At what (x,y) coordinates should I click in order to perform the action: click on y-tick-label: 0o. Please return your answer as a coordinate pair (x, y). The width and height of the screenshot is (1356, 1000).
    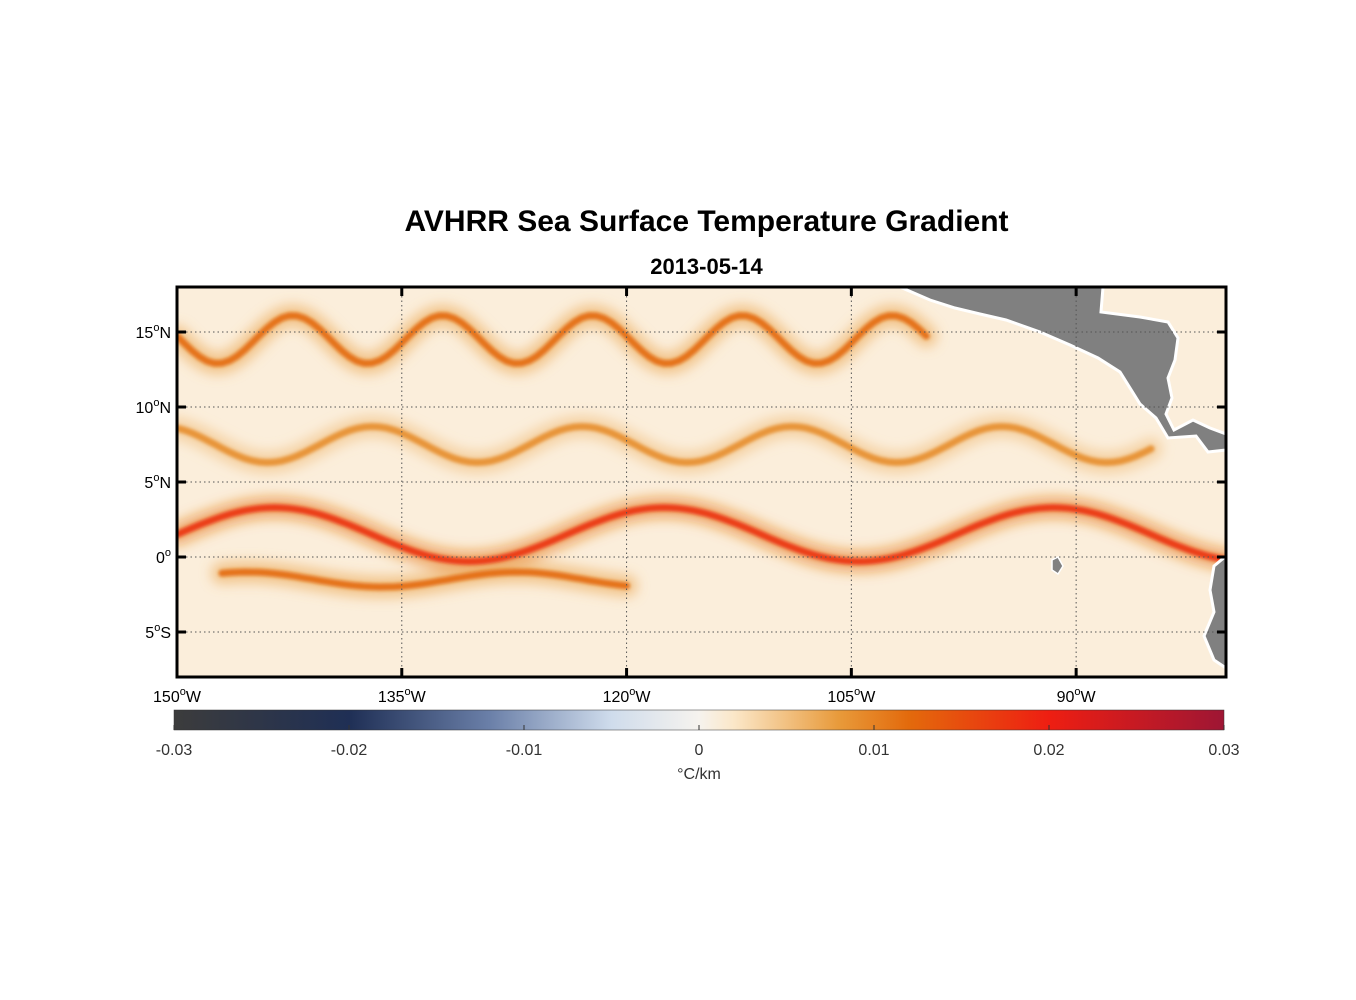
    Looking at the image, I should click on (163, 557).